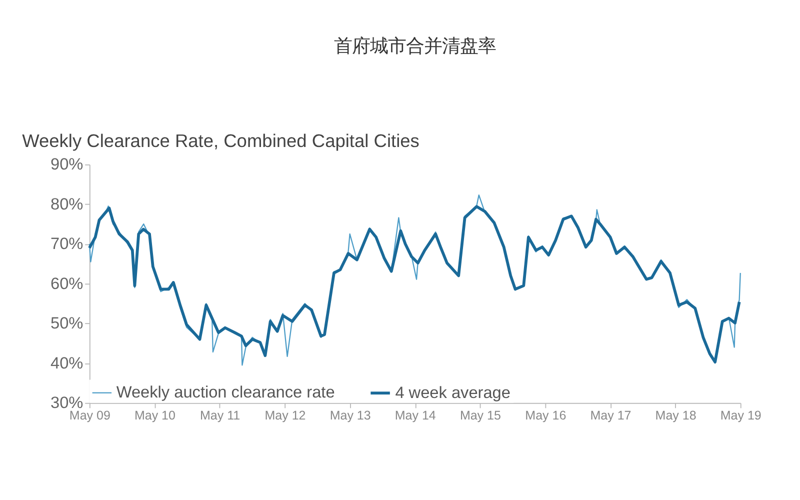 The height and width of the screenshot is (500, 800). Describe the element at coordinates (415, 45) in the screenshot. I see `chart-title: 首府城市合并清盘率` at that location.